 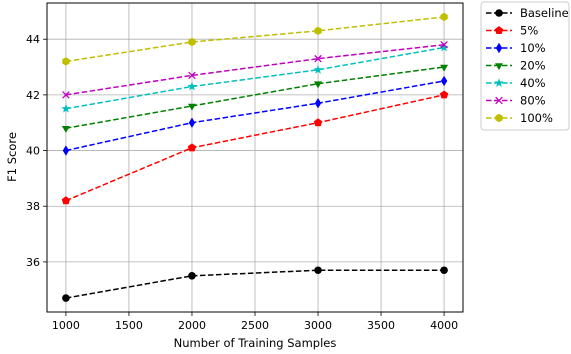 I want to click on legend: Baseline 5% 10% 20% 40% 80% 100%, so click(x=525, y=66).